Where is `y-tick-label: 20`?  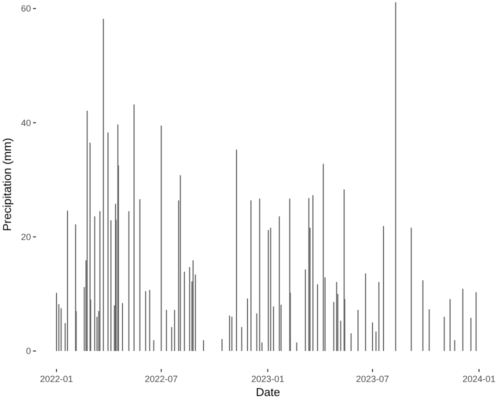
y-tick-label: 20 is located at coordinates (25, 237).